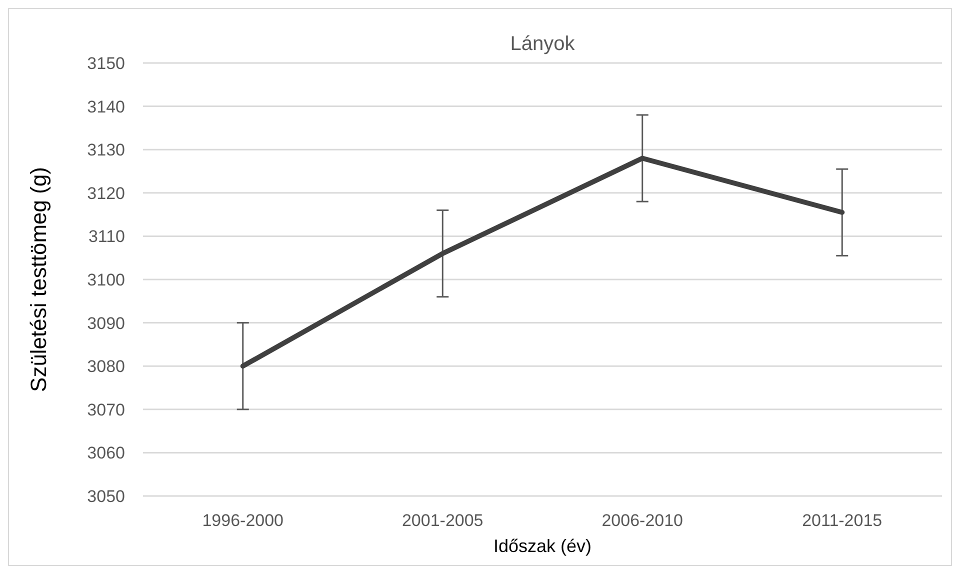 This screenshot has width=960, height=574. What do you see at coordinates (106, 453) in the screenshot?
I see `y-tick-label: 3060` at bounding box center [106, 453].